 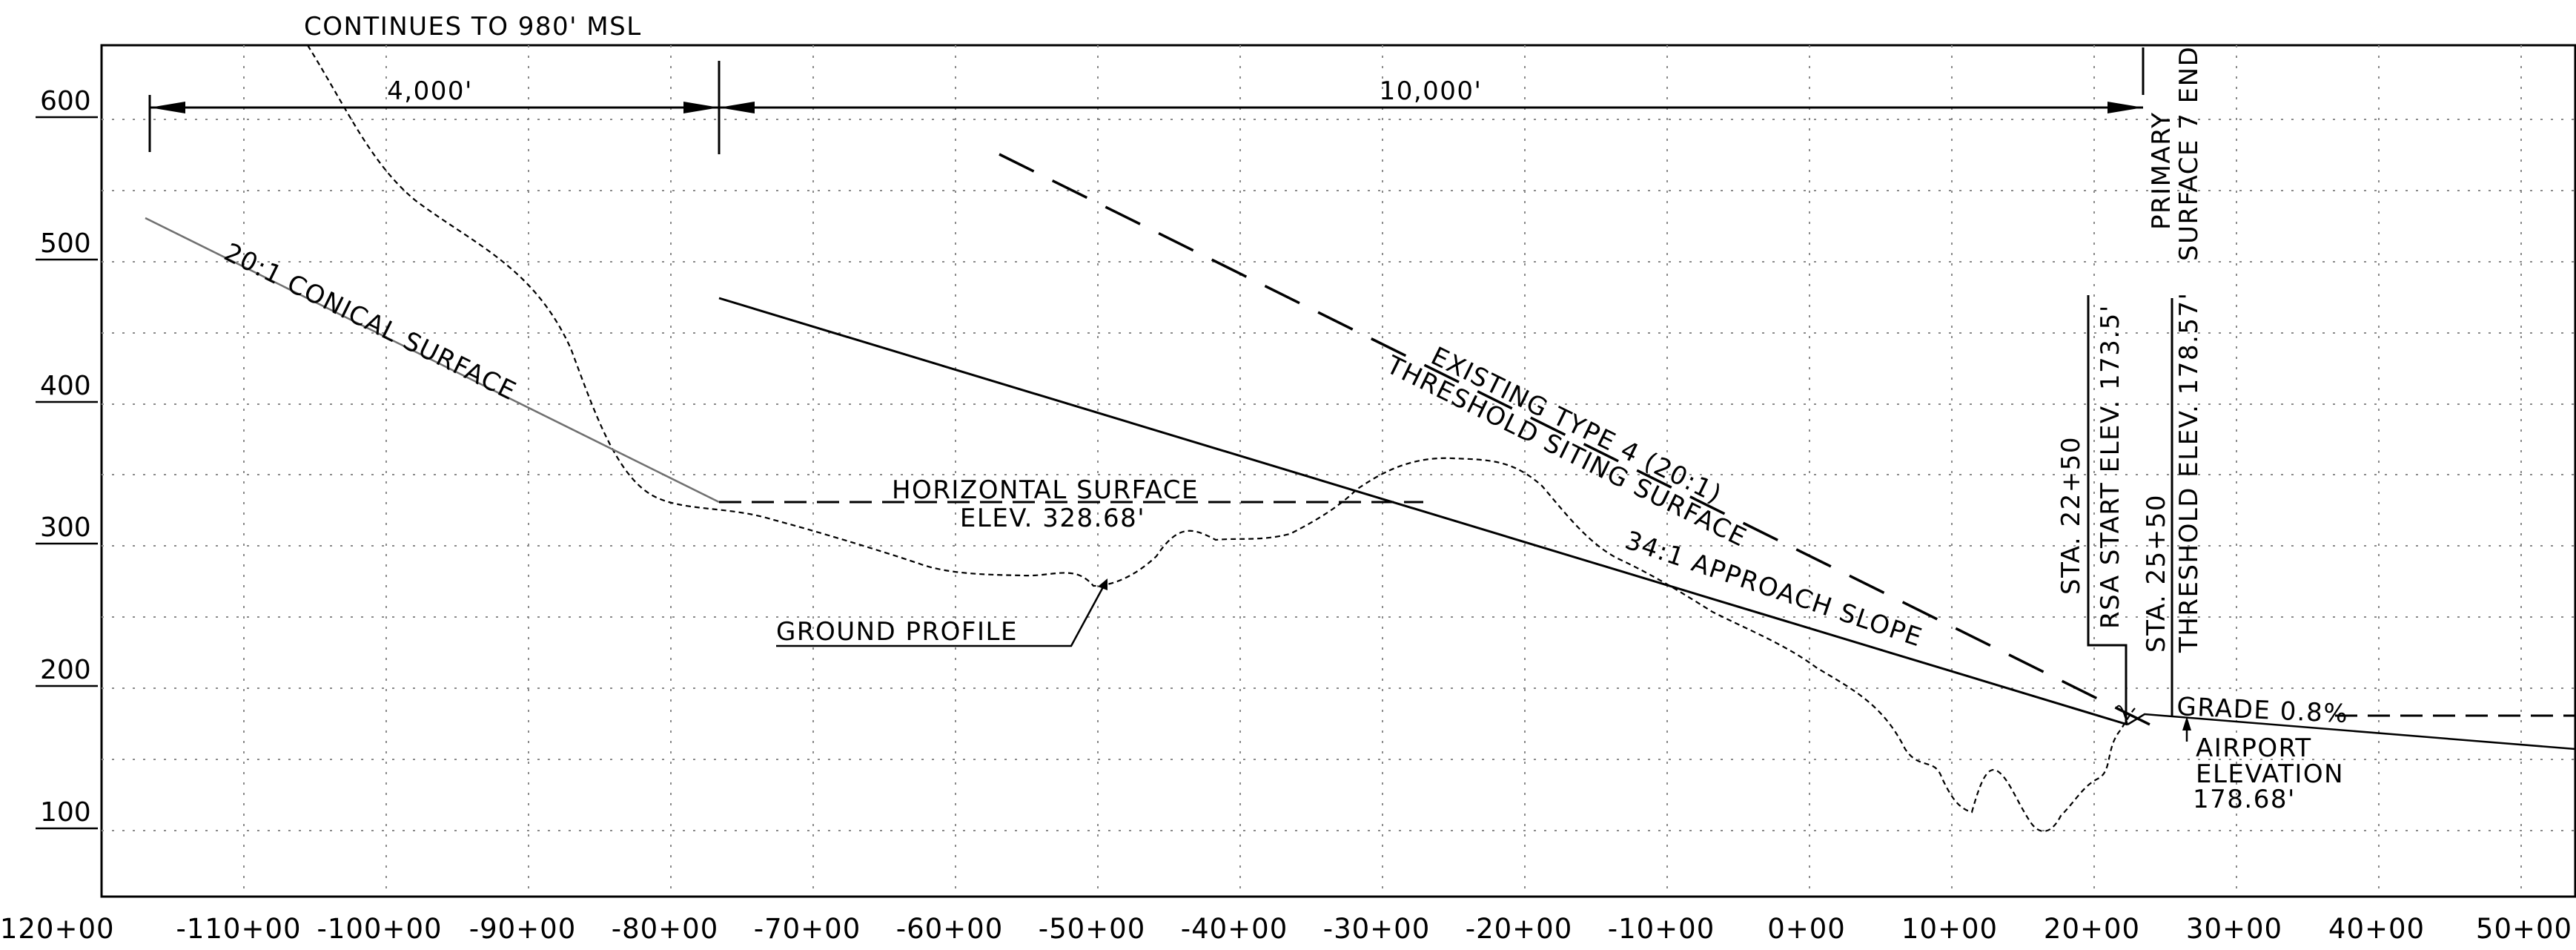 What do you see at coordinates (430, 91) in the screenshot?
I see `dimension-4000-label: 4,000'` at bounding box center [430, 91].